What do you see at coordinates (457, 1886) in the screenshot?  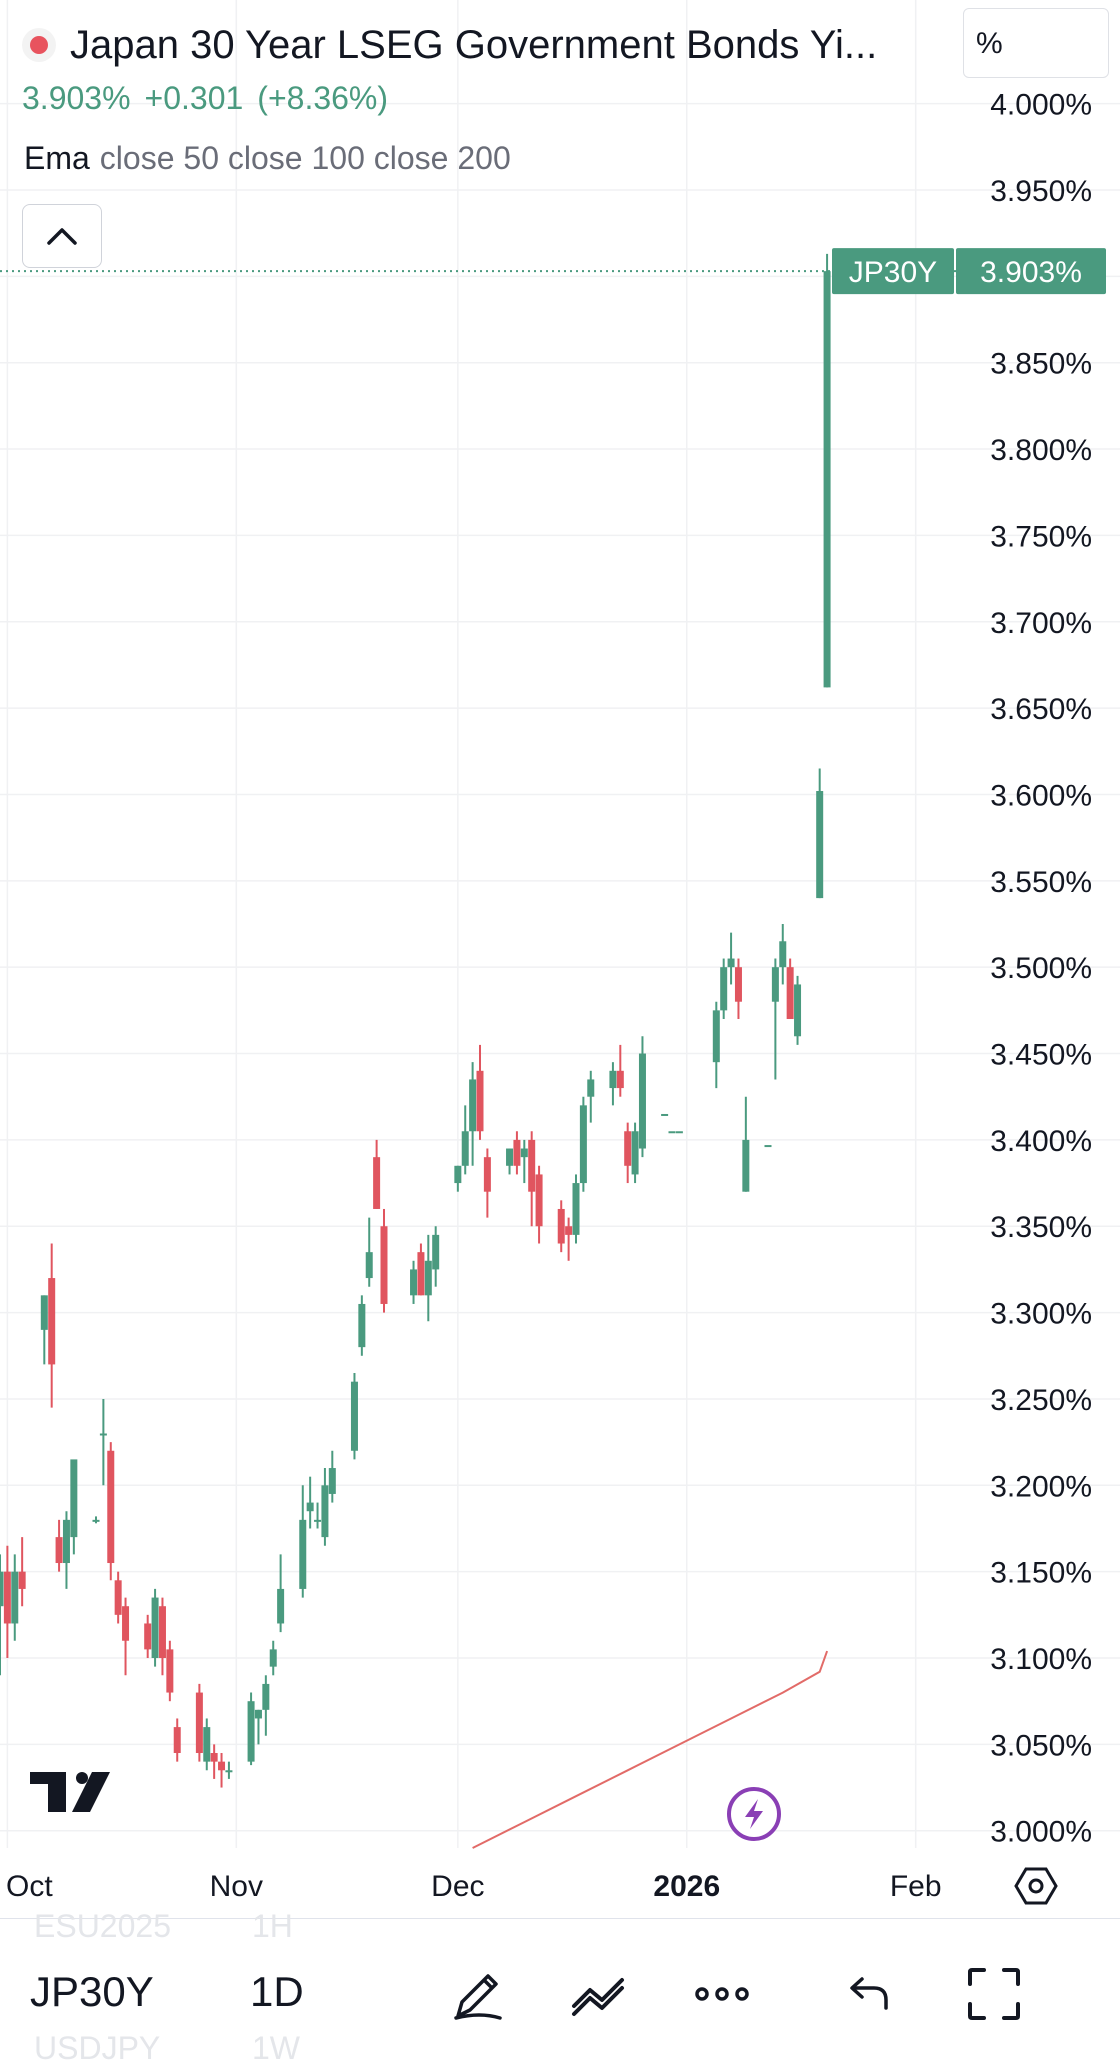 I see `x-tick-label: Dec` at bounding box center [457, 1886].